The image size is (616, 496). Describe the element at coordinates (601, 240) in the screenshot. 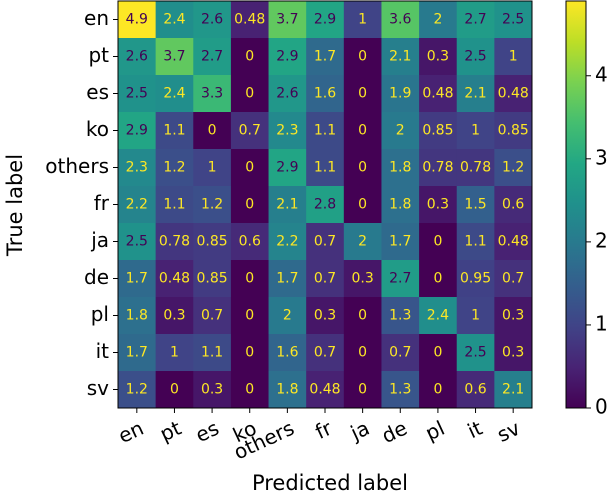

I see `colorbar-tick-label: 2` at that location.